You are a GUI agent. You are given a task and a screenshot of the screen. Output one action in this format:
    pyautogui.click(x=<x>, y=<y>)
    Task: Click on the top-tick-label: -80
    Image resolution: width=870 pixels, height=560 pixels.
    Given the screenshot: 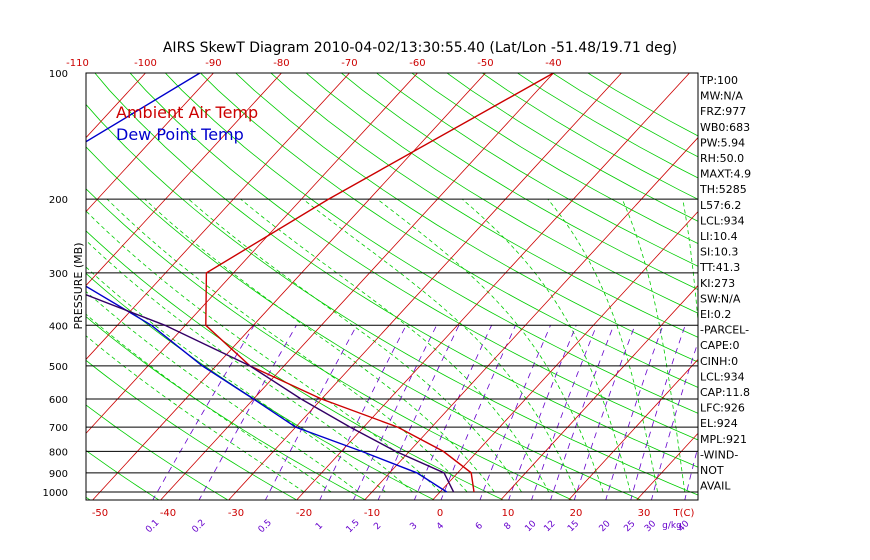 What is the action you would take?
    pyautogui.click(x=281, y=63)
    